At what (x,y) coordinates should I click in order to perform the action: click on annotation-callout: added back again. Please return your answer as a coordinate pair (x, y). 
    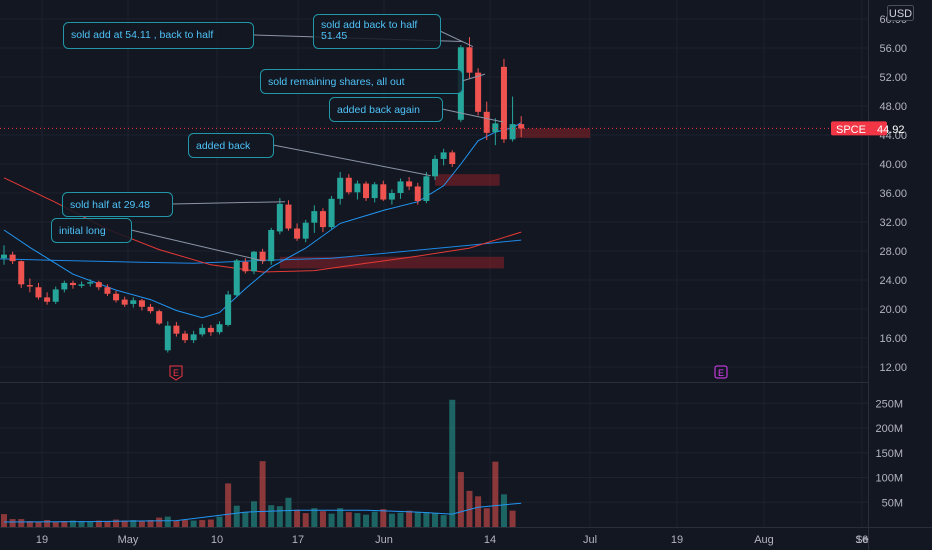
    Looking at the image, I should click on (386, 109).